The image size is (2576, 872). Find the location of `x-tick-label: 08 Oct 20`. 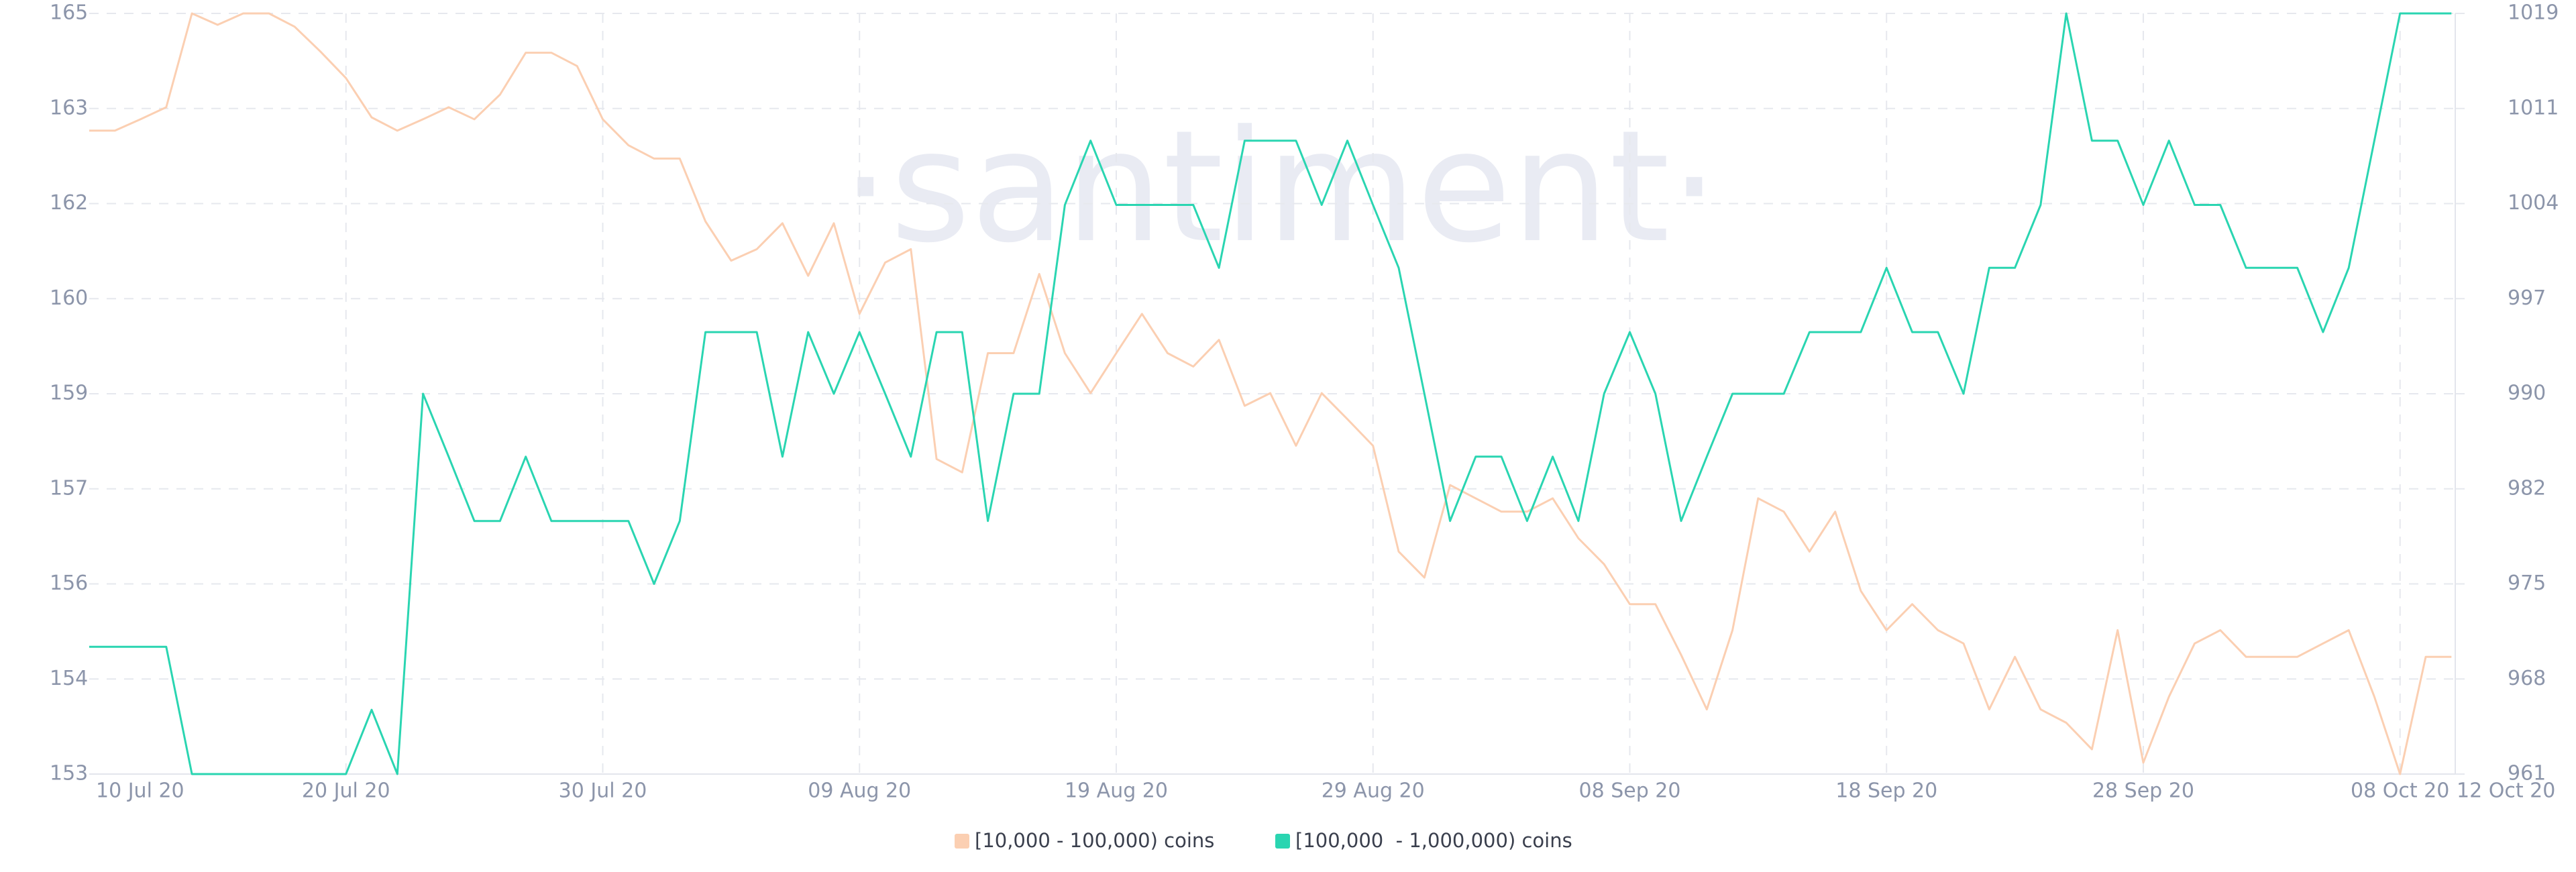

x-tick-label: 08 Oct 20 is located at coordinates (2400, 791).